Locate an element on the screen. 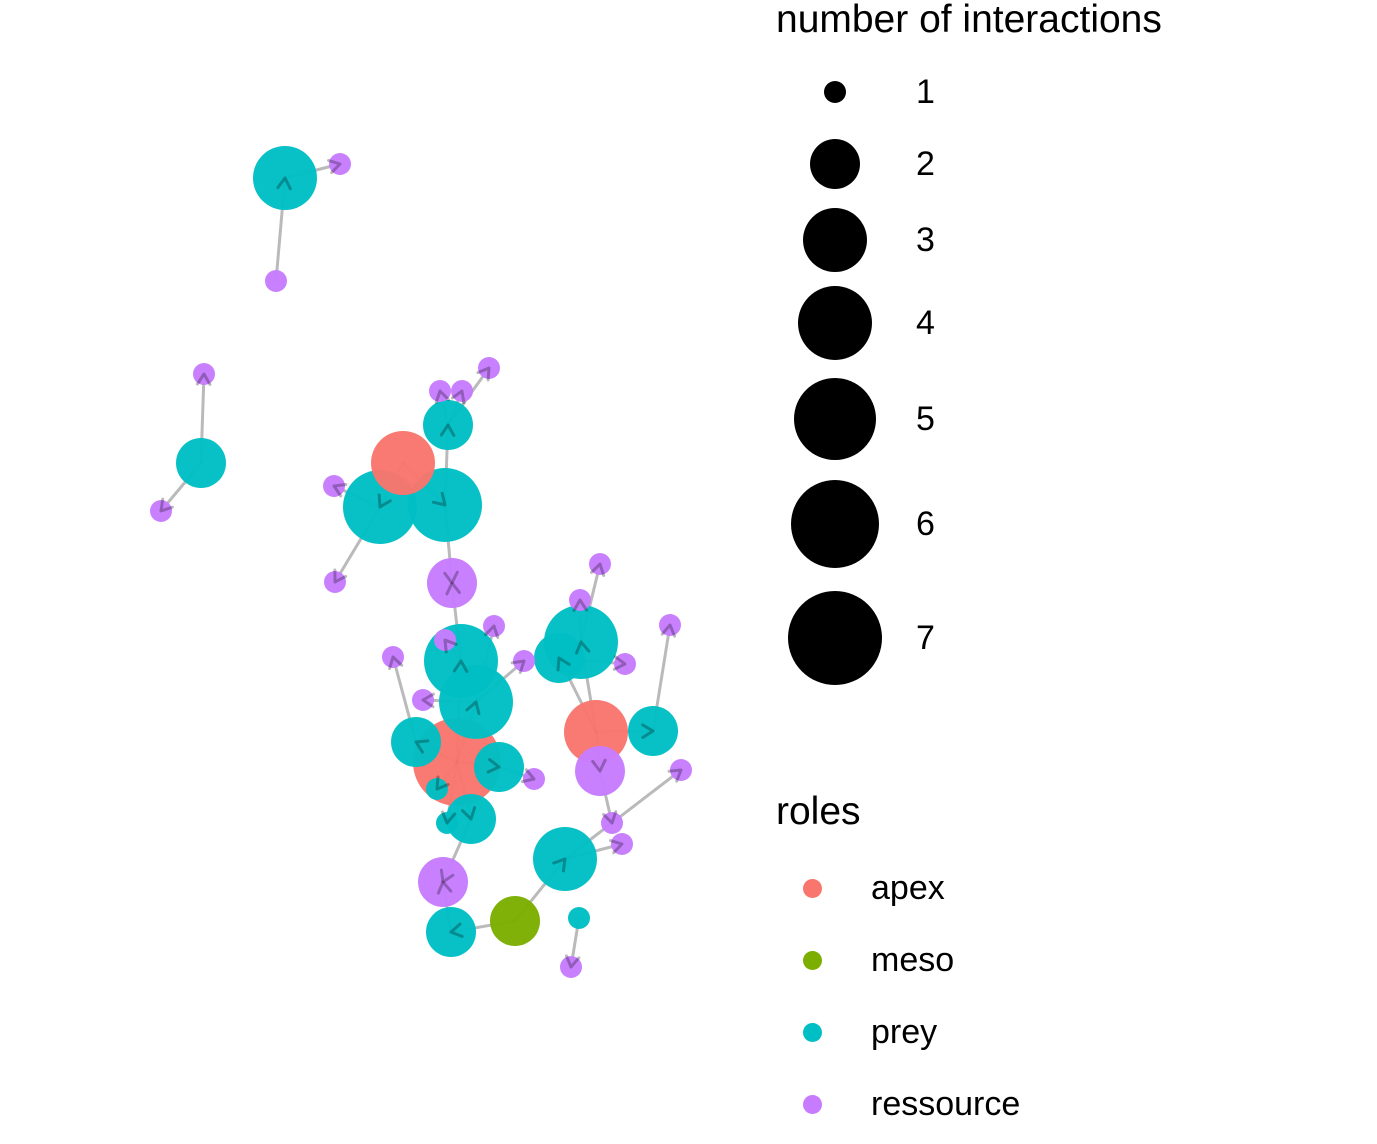 This screenshot has height=1144, width=1377. arrowhead-a2-p8 is located at coordinates (422, 746).